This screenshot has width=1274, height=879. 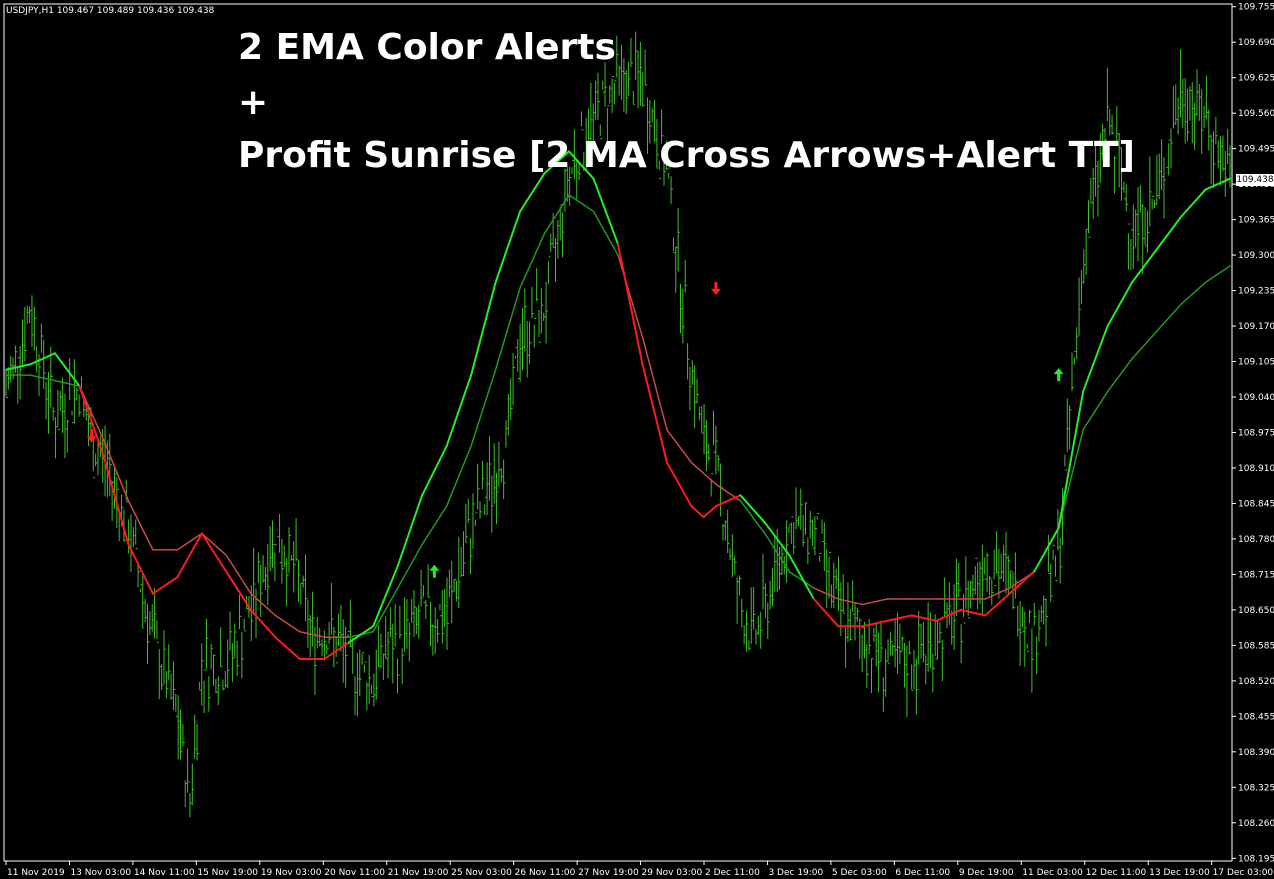 What do you see at coordinates (608, 873) in the screenshot?
I see `x-tick-label: 27 Nov 19:00` at bounding box center [608, 873].